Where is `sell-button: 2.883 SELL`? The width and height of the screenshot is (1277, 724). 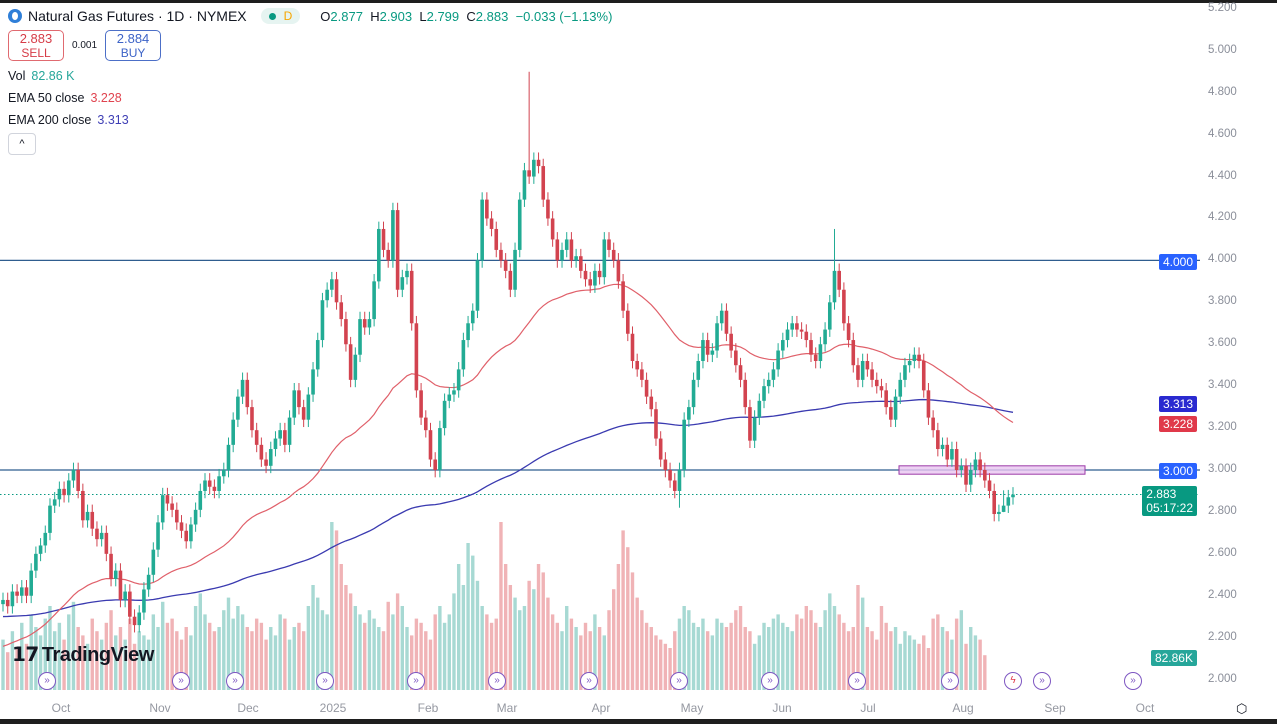 sell-button: 2.883 SELL is located at coordinates (36, 45).